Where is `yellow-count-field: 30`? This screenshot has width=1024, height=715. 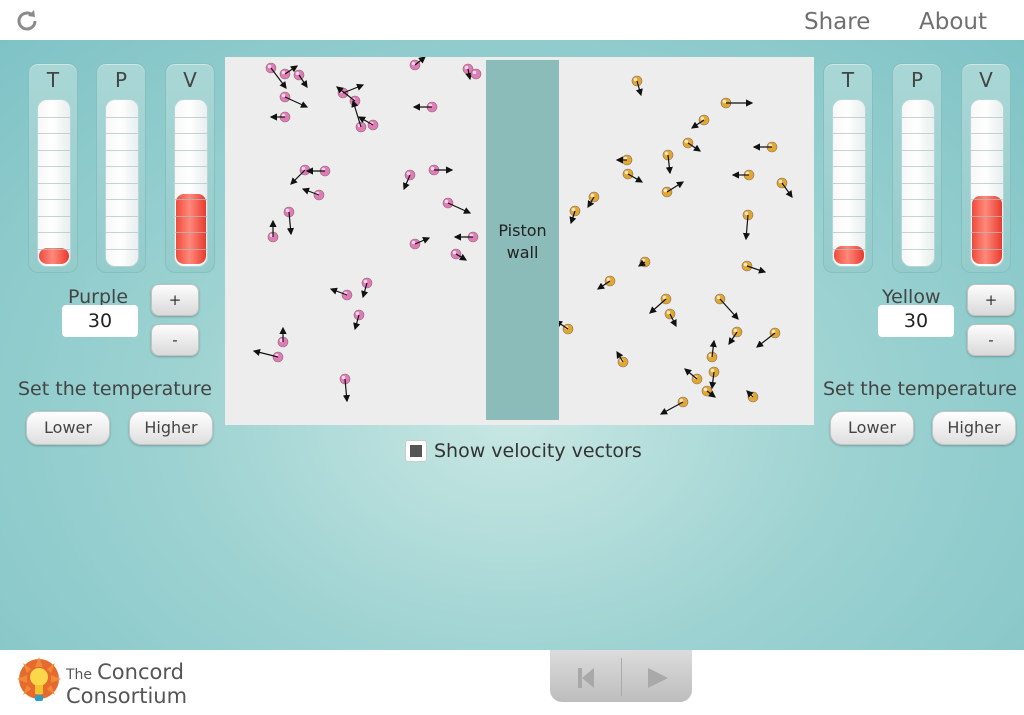 yellow-count-field: 30 is located at coordinates (916, 321).